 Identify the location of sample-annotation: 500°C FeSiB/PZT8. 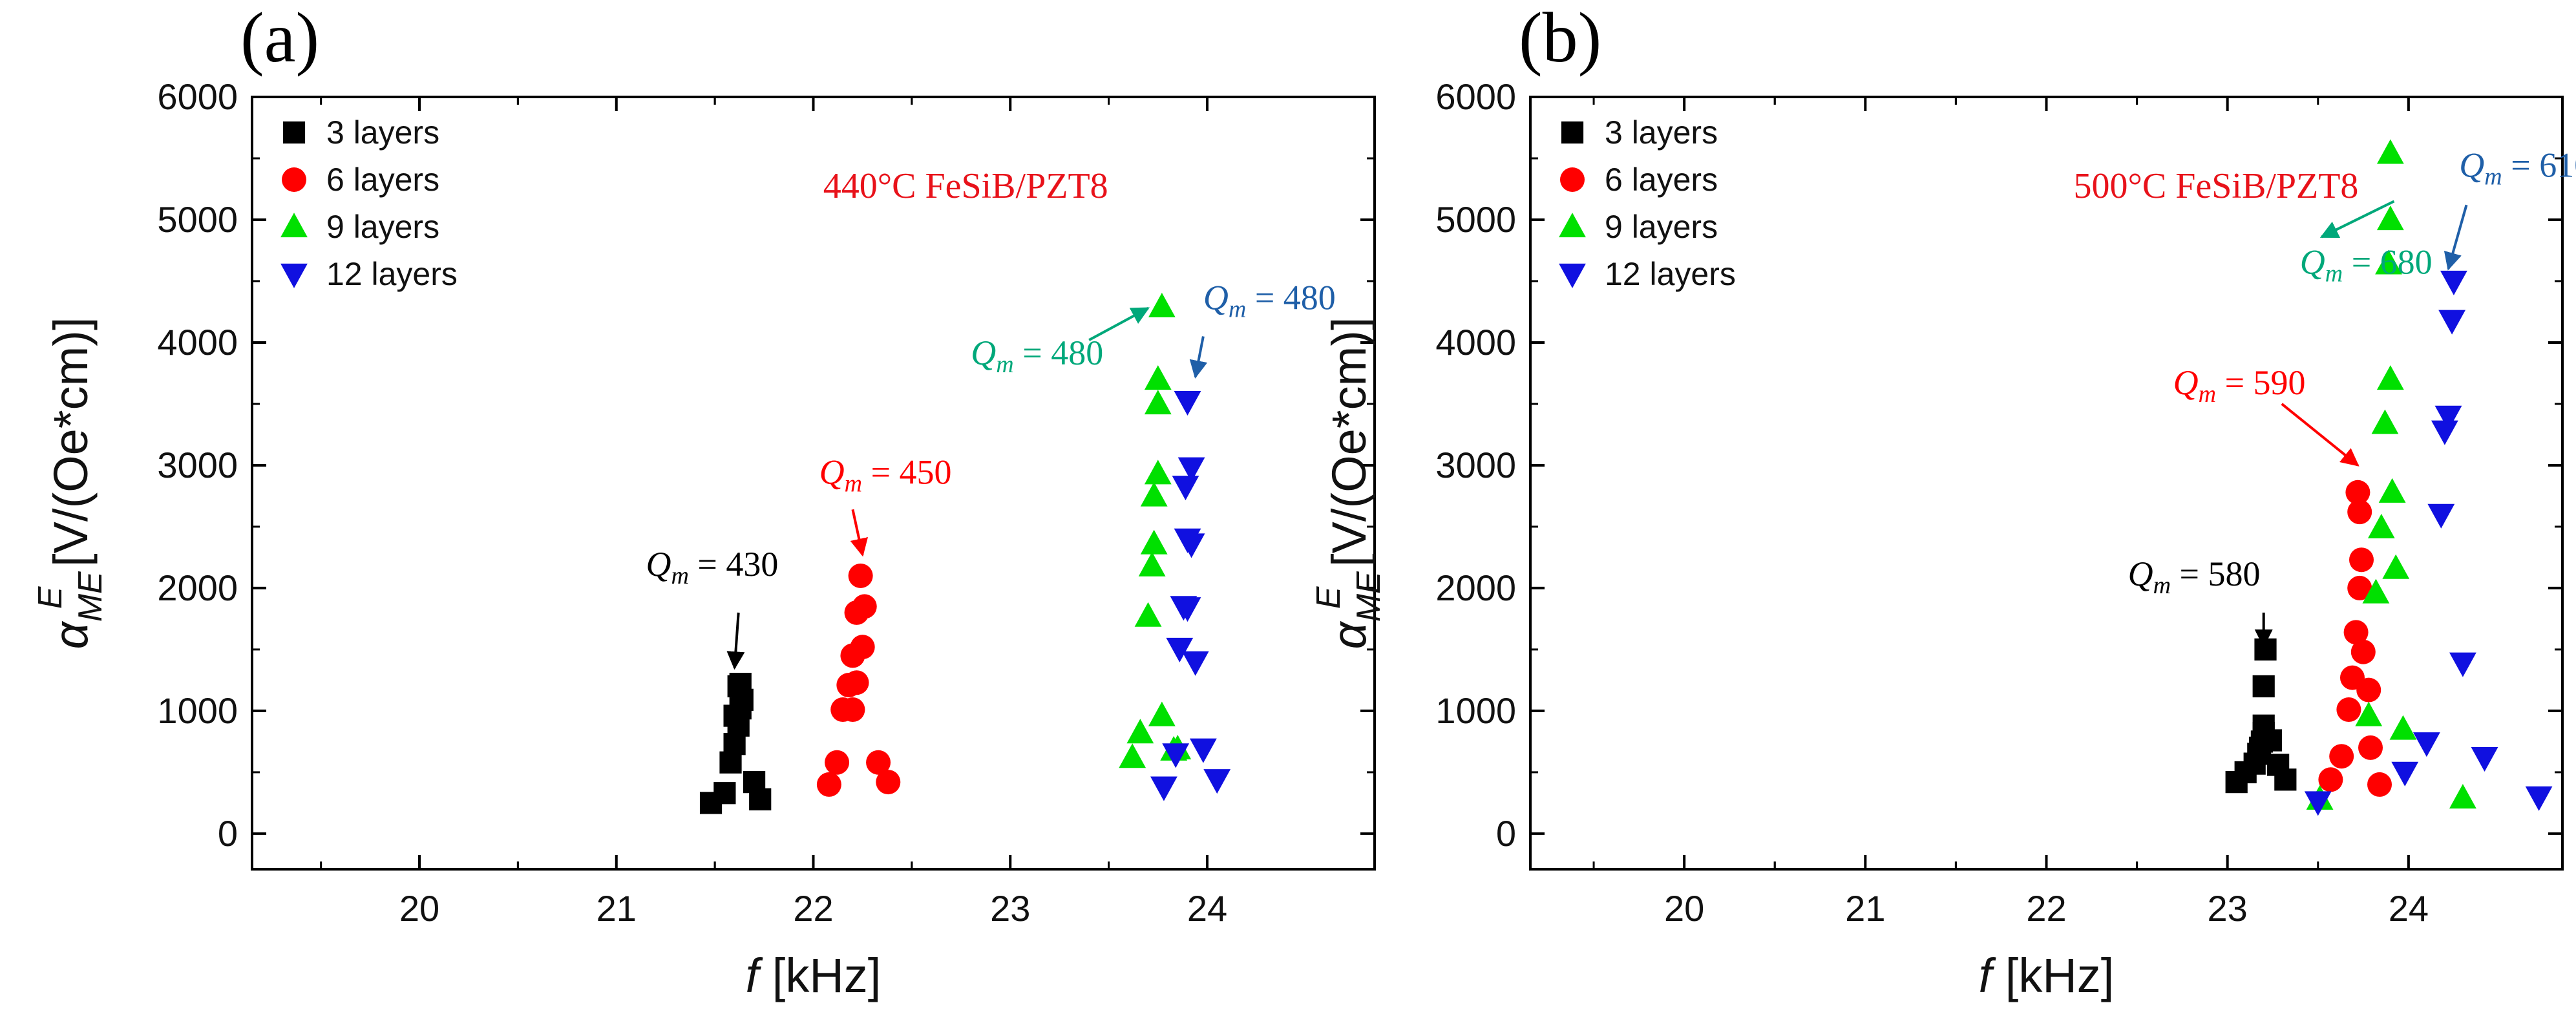
(2216, 186).